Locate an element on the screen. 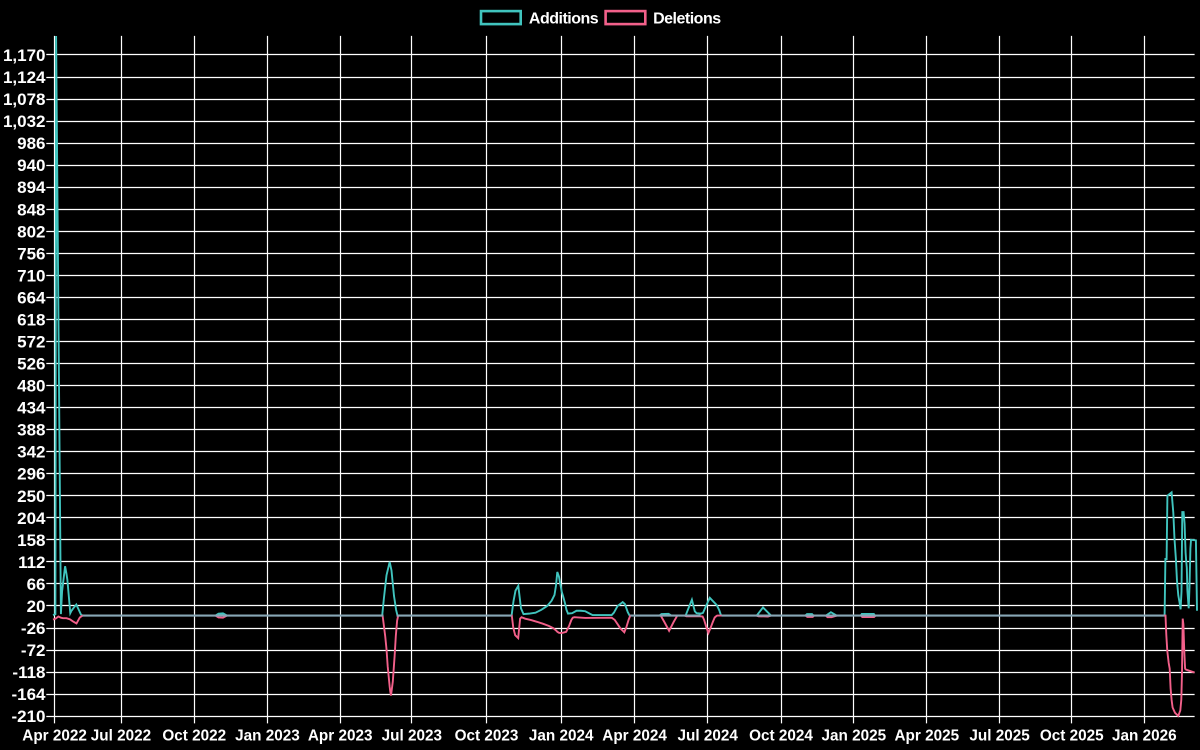 The height and width of the screenshot is (750, 1200). svg-text: Apr 2025 is located at coordinates (926, 735).